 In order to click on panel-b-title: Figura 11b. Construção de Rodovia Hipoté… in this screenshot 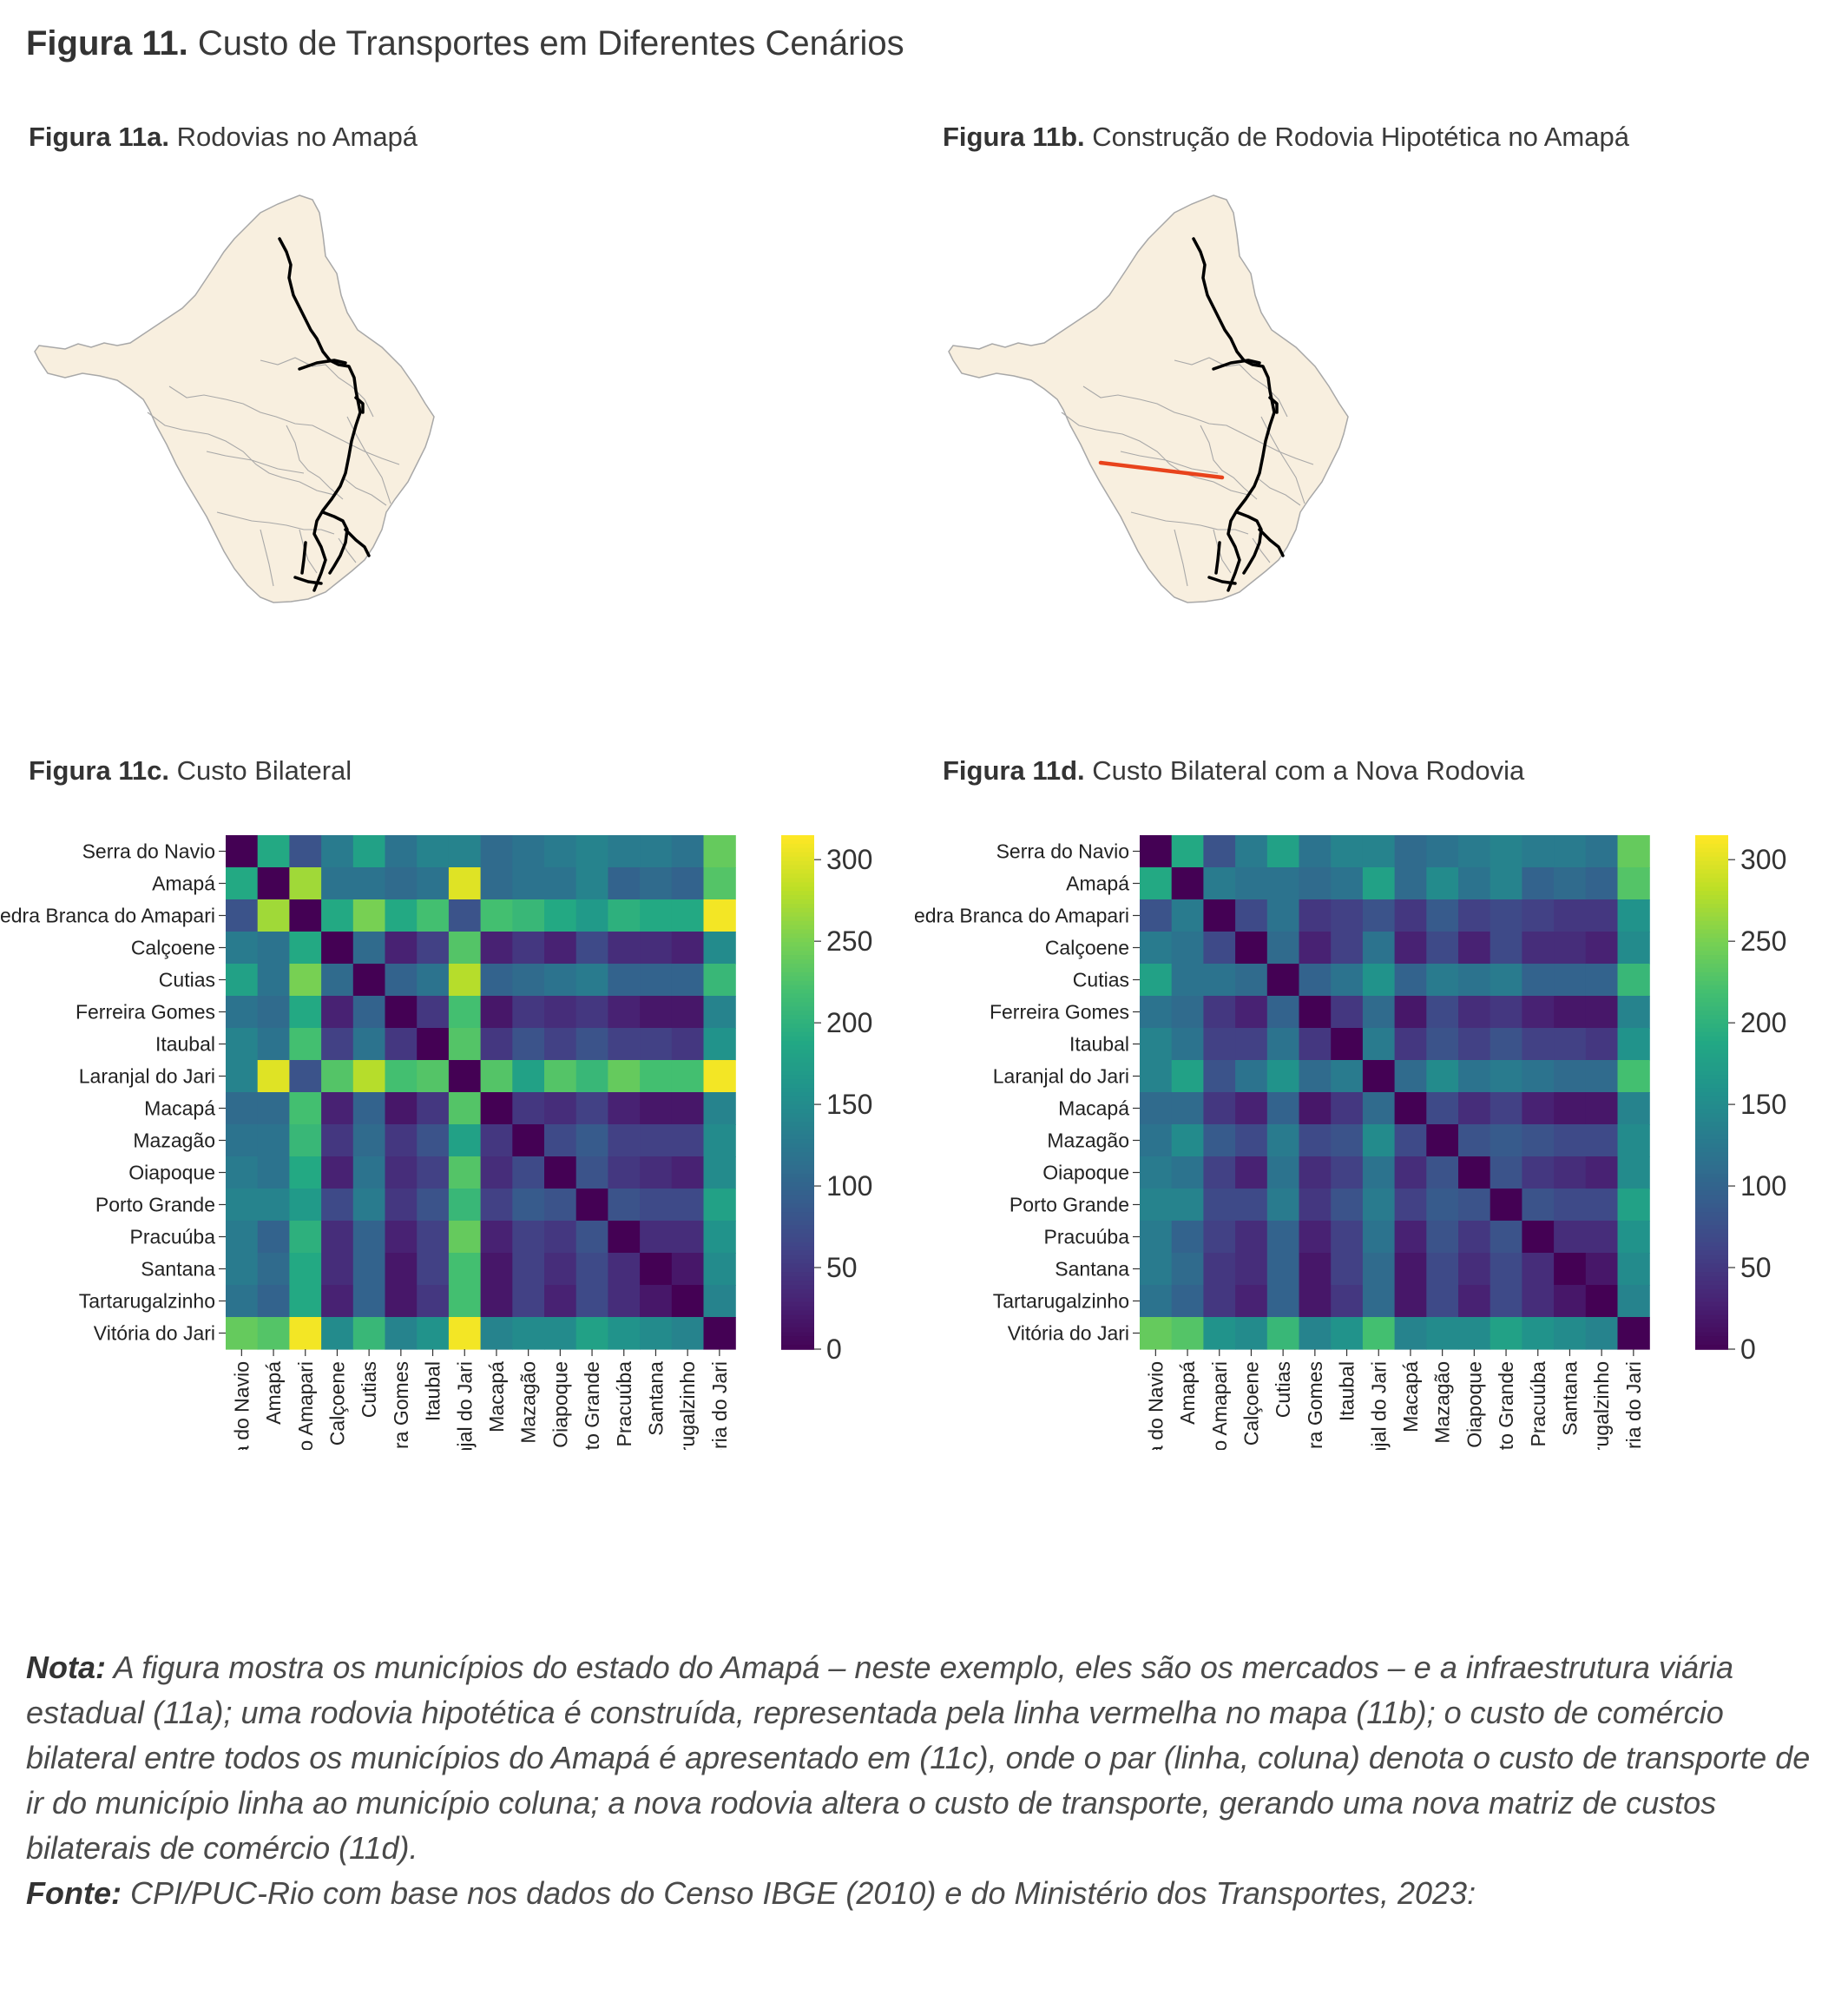, I will do `click(1286, 137)`.